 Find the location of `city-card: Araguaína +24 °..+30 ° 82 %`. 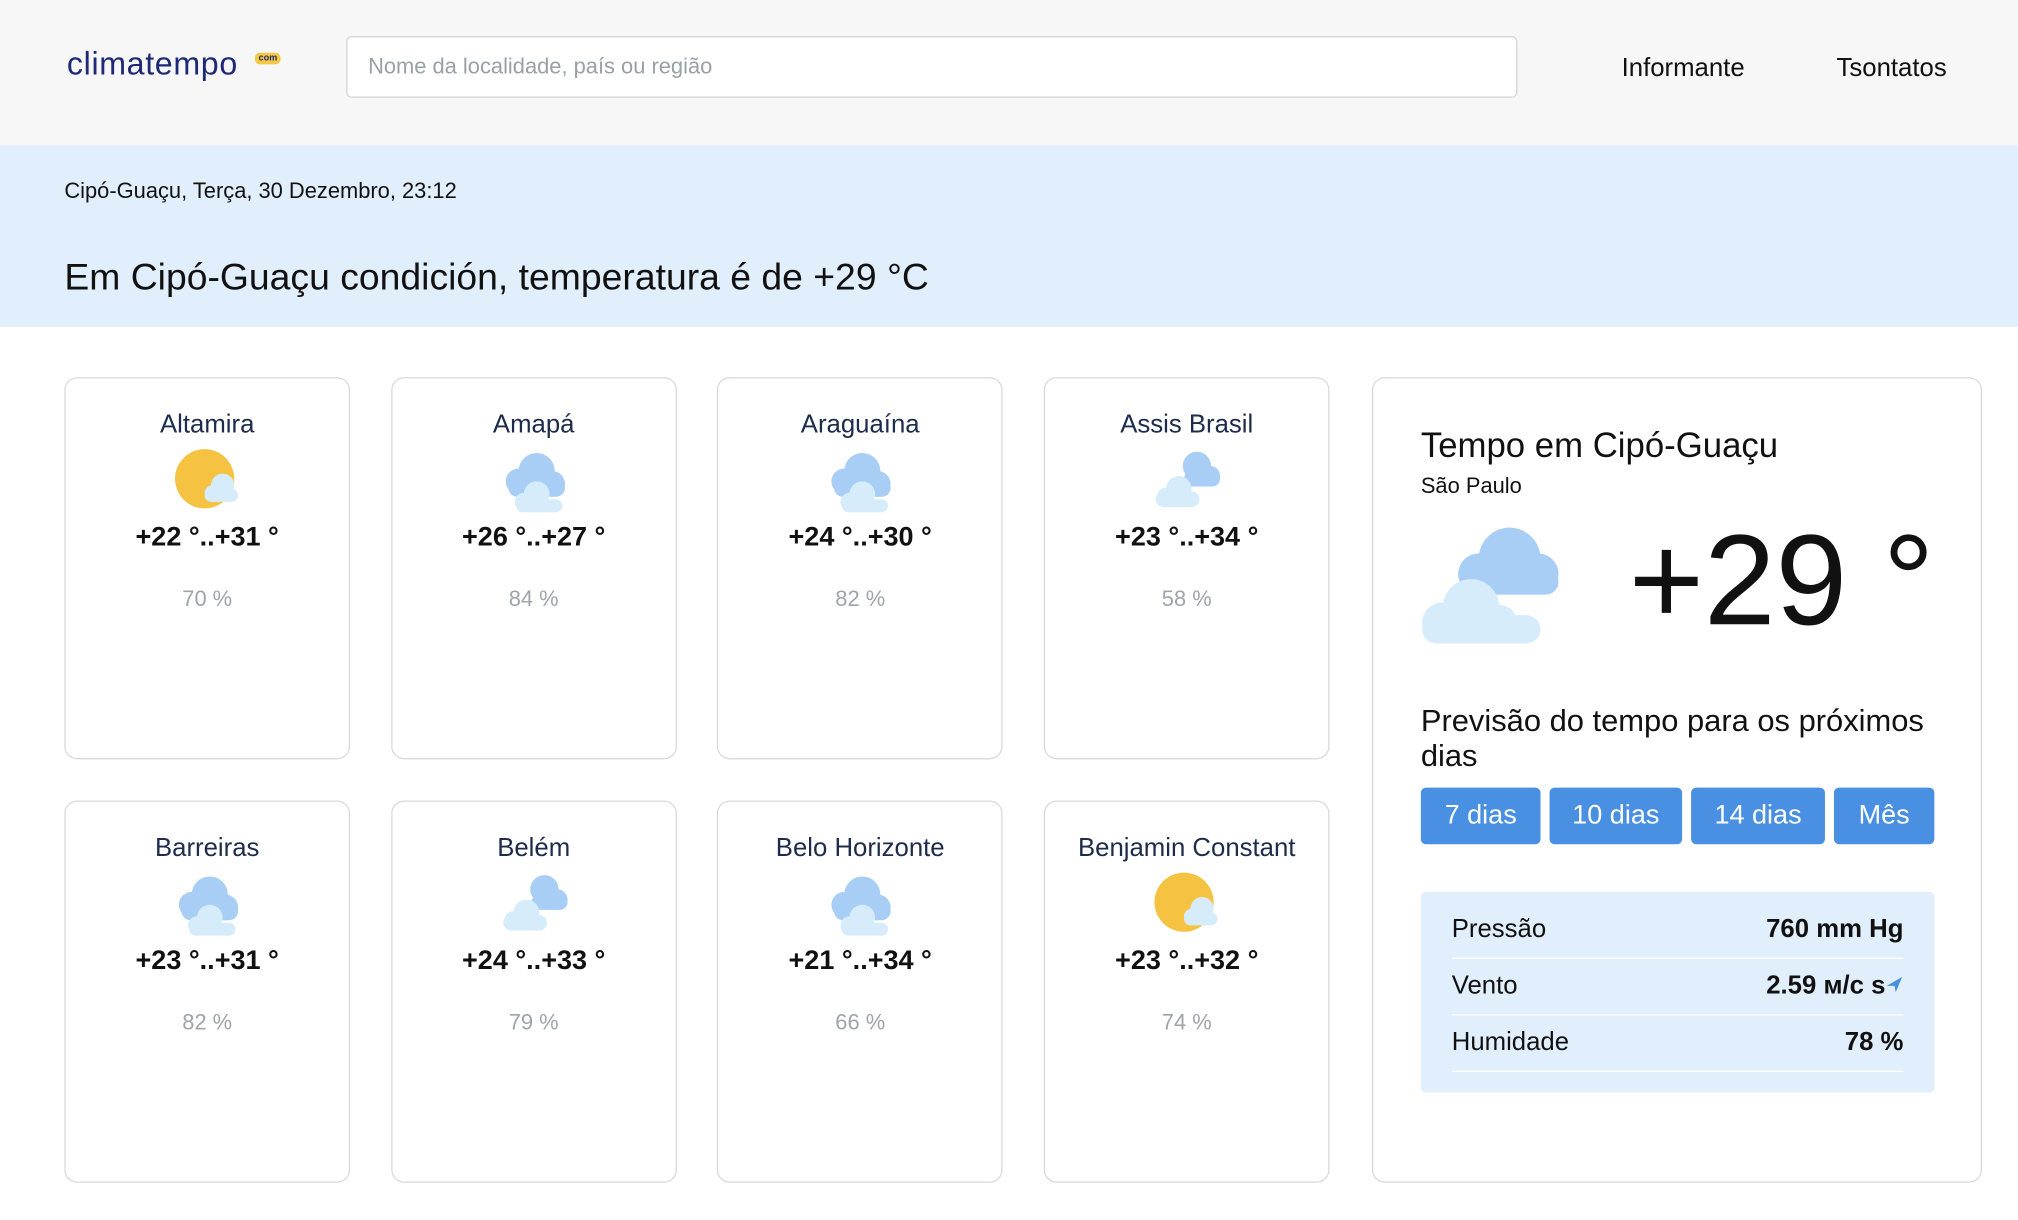

city-card: Araguaína +24 °..+30 ° 82 % is located at coordinates (860, 568).